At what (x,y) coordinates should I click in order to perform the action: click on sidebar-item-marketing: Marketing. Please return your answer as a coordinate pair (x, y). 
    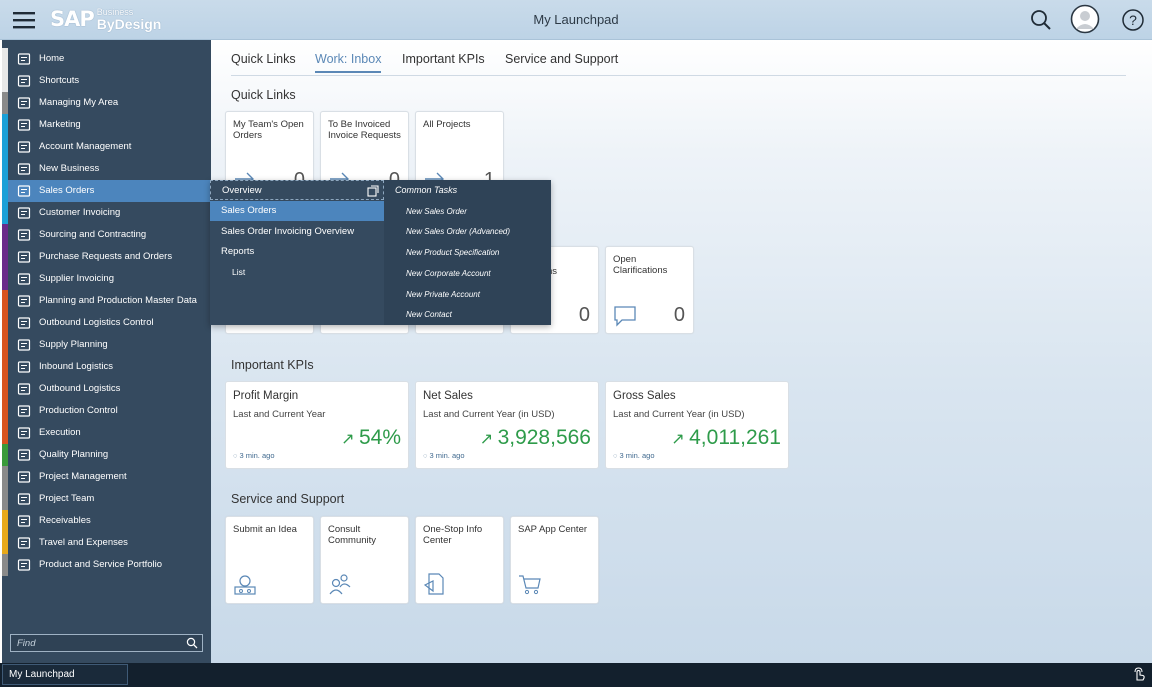
    Looking at the image, I should click on (106, 125).